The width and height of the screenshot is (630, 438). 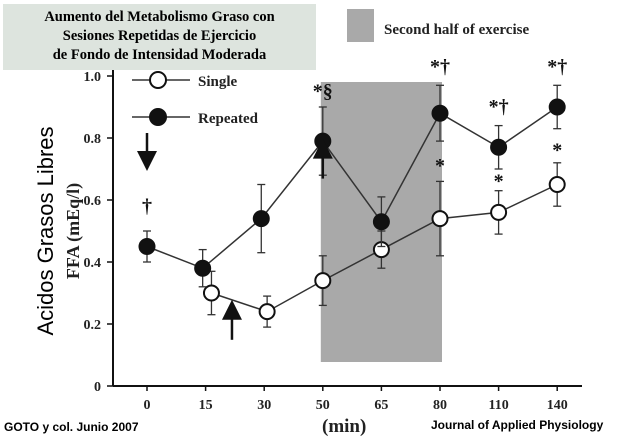 I want to click on x-tick-label: 30, so click(x=264, y=405).